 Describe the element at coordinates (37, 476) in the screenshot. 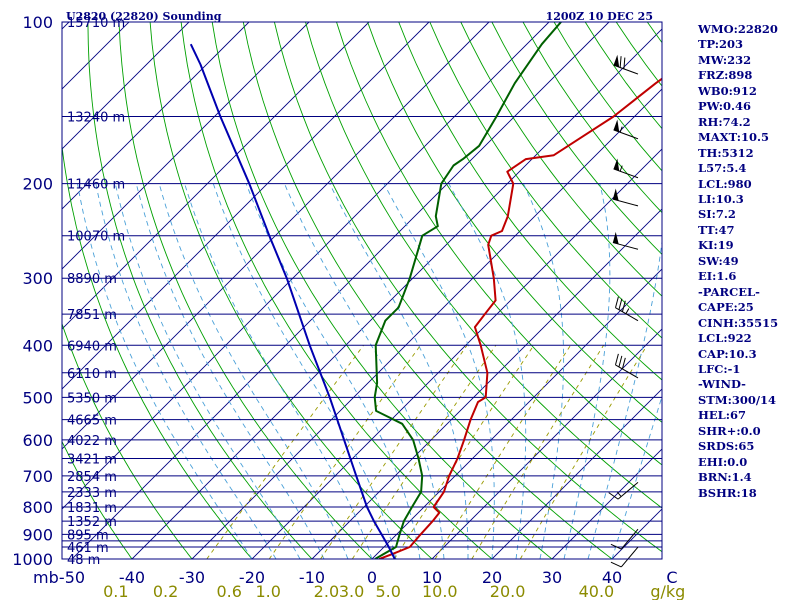

I see `pressure-tick-label: 700` at that location.